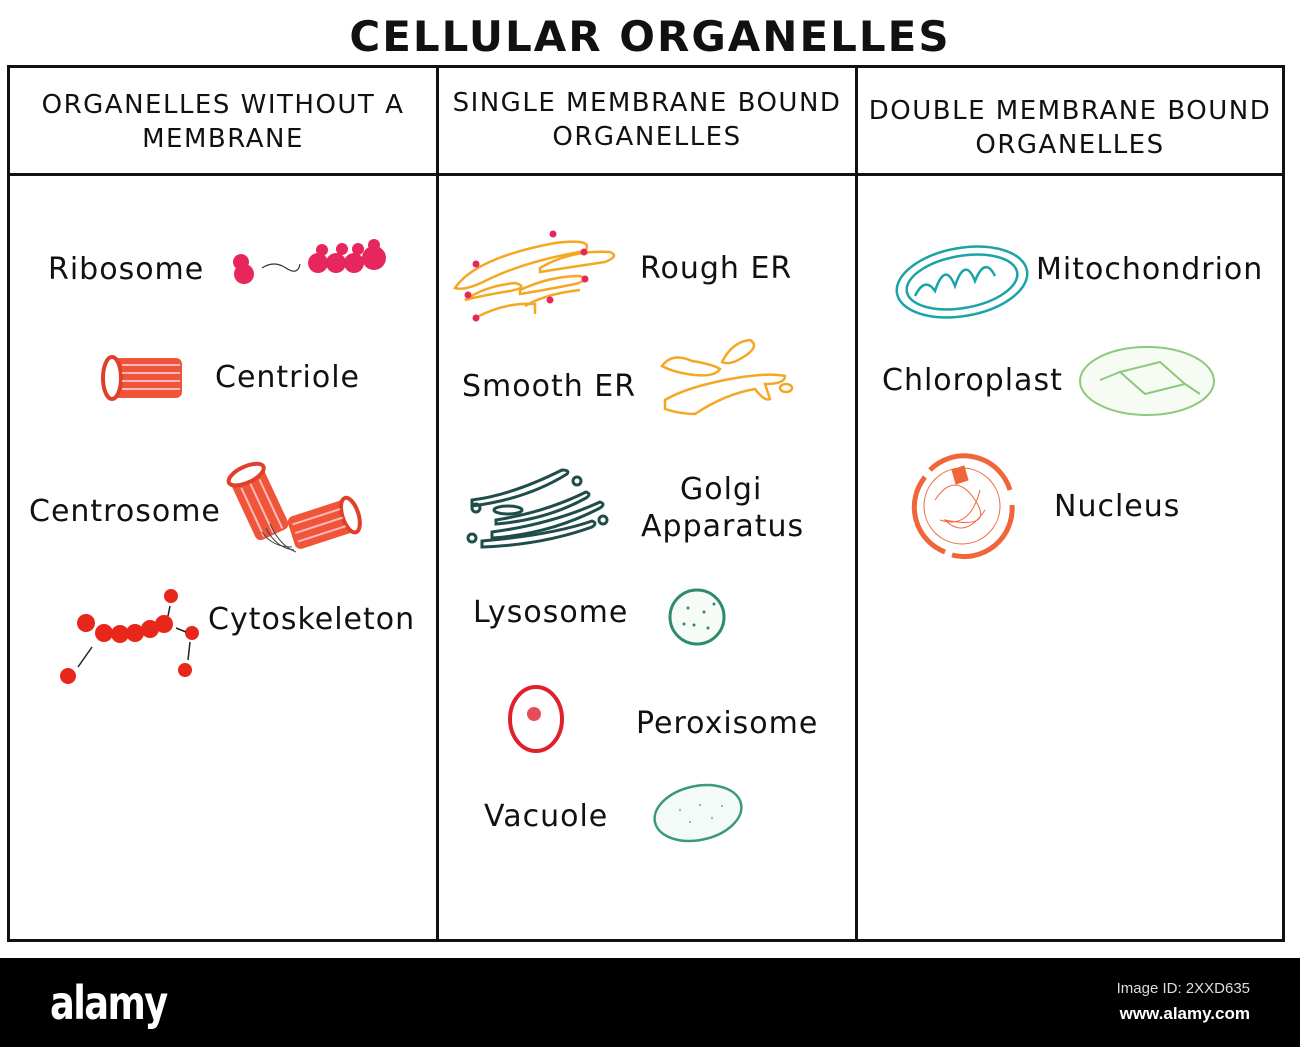 The width and height of the screenshot is (1300, 1047). I want to click on table-border-right, so click(1283, 503).